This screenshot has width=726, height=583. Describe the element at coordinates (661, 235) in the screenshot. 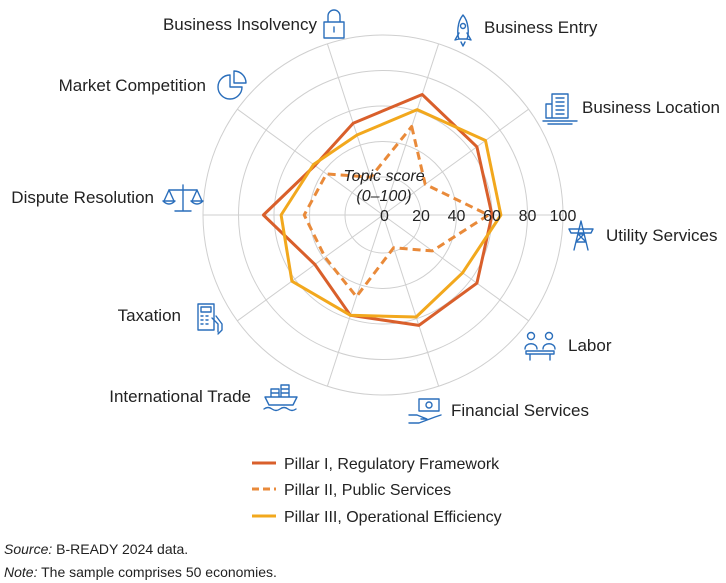

I see `topic-label-3: Utility Services` at that location.